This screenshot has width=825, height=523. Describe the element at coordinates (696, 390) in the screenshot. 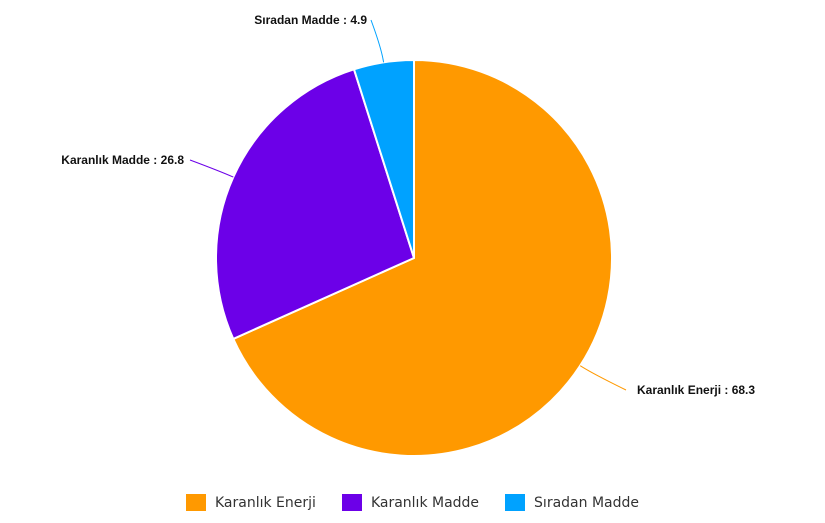

I see `data-label-karanlik-enerji: Karanlık Enerji : 68.3` at that location.